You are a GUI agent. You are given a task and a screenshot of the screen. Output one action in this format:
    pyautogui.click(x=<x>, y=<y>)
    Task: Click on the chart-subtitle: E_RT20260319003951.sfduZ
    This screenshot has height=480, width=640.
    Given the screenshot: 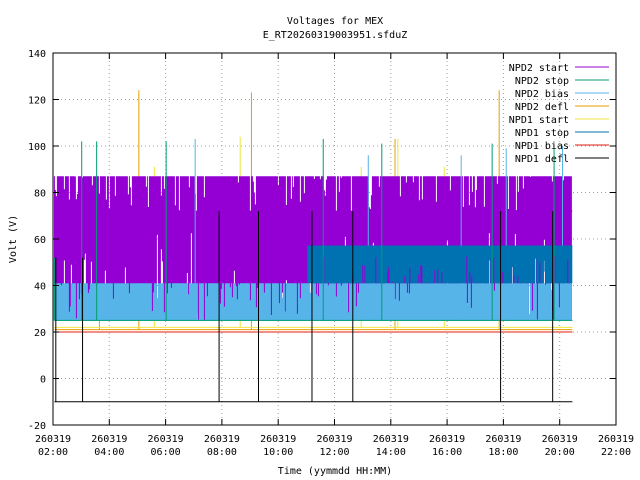 What is the action you would take?
    pyautogui.click(x=335, y=35)
    